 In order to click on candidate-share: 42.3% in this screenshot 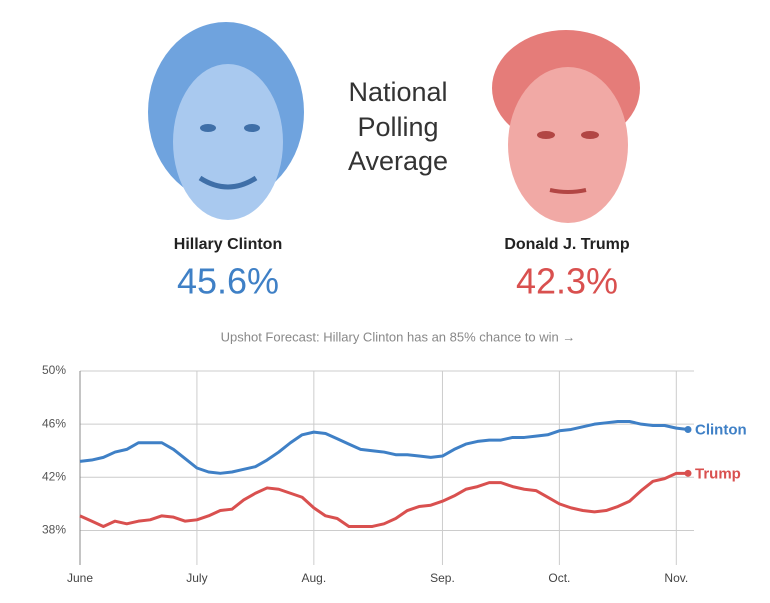, I will do `click(567, 281)`.